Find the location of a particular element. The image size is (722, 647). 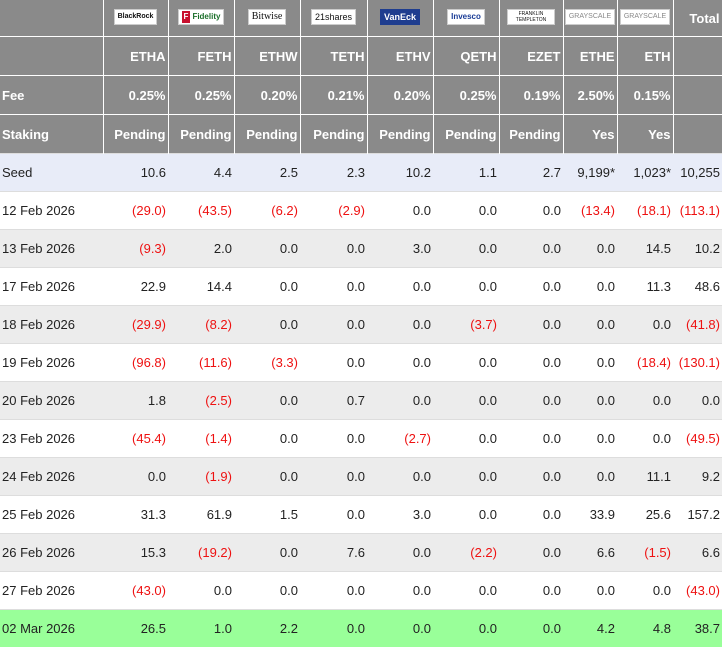

fee-cell: 0.20% is located at coordinates (400, 95).